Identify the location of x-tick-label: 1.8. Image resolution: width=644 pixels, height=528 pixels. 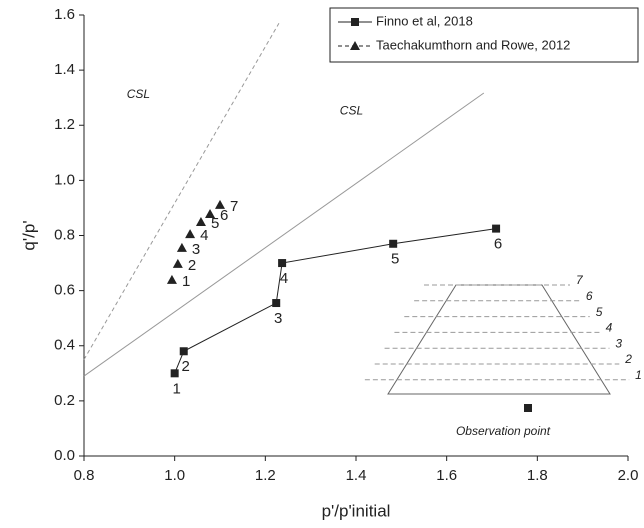
(537, 475).